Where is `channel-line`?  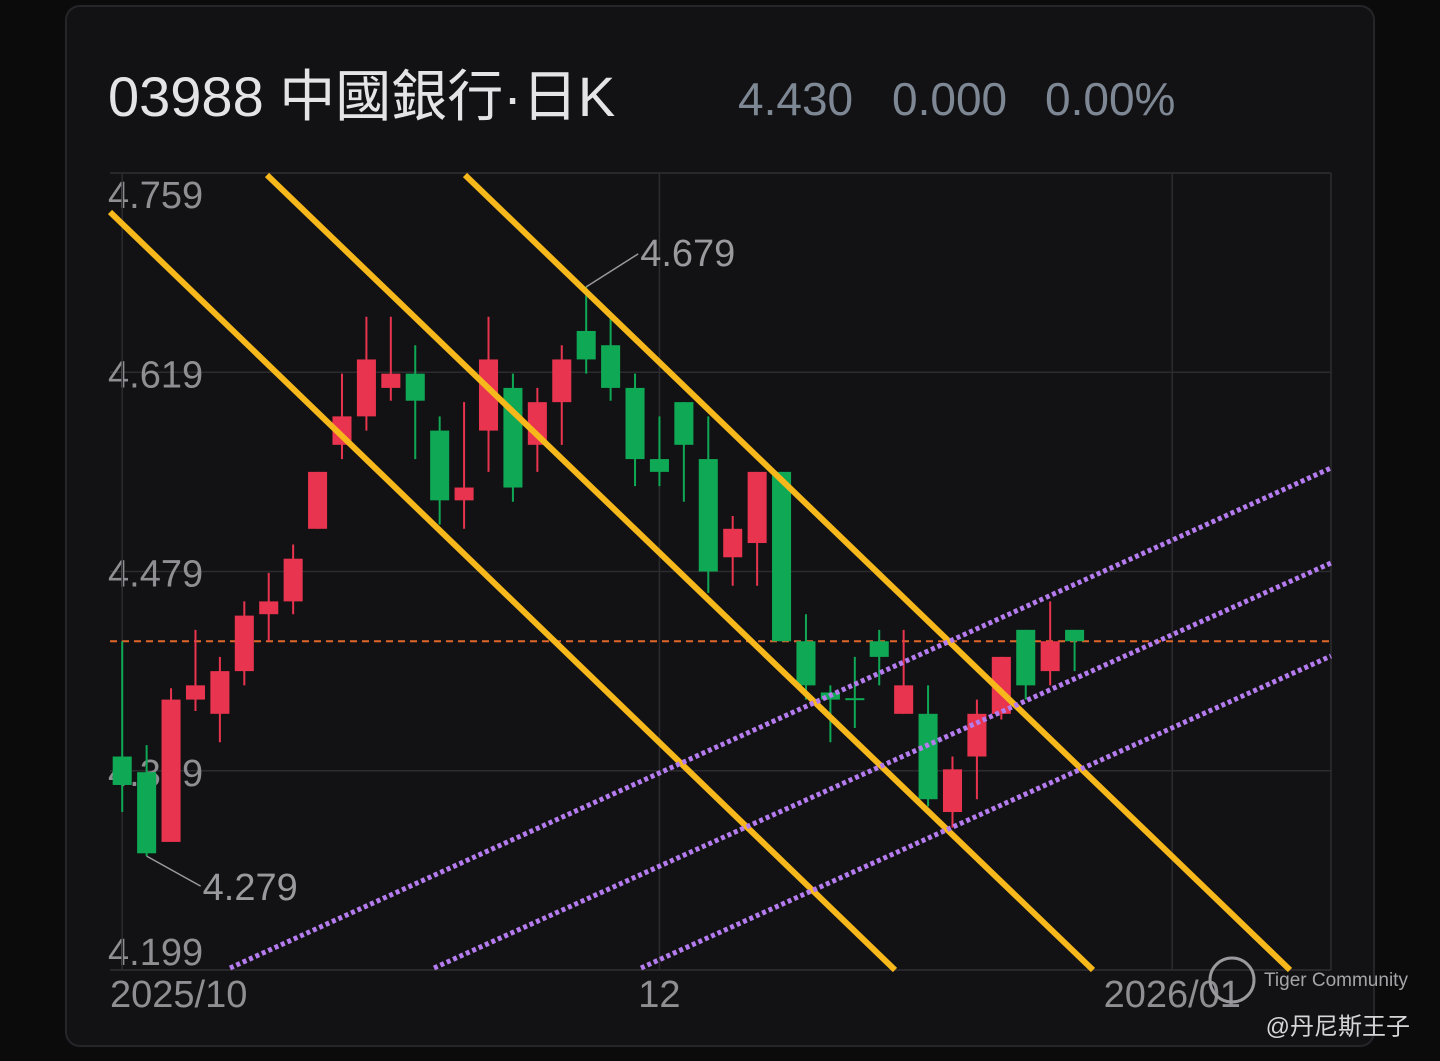 channel-line is located at coordinates (986, 812).